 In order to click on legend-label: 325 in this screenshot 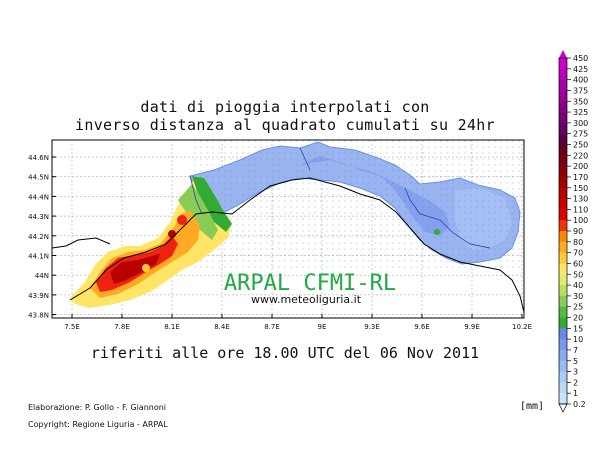, I will do `click(580, 112)`.